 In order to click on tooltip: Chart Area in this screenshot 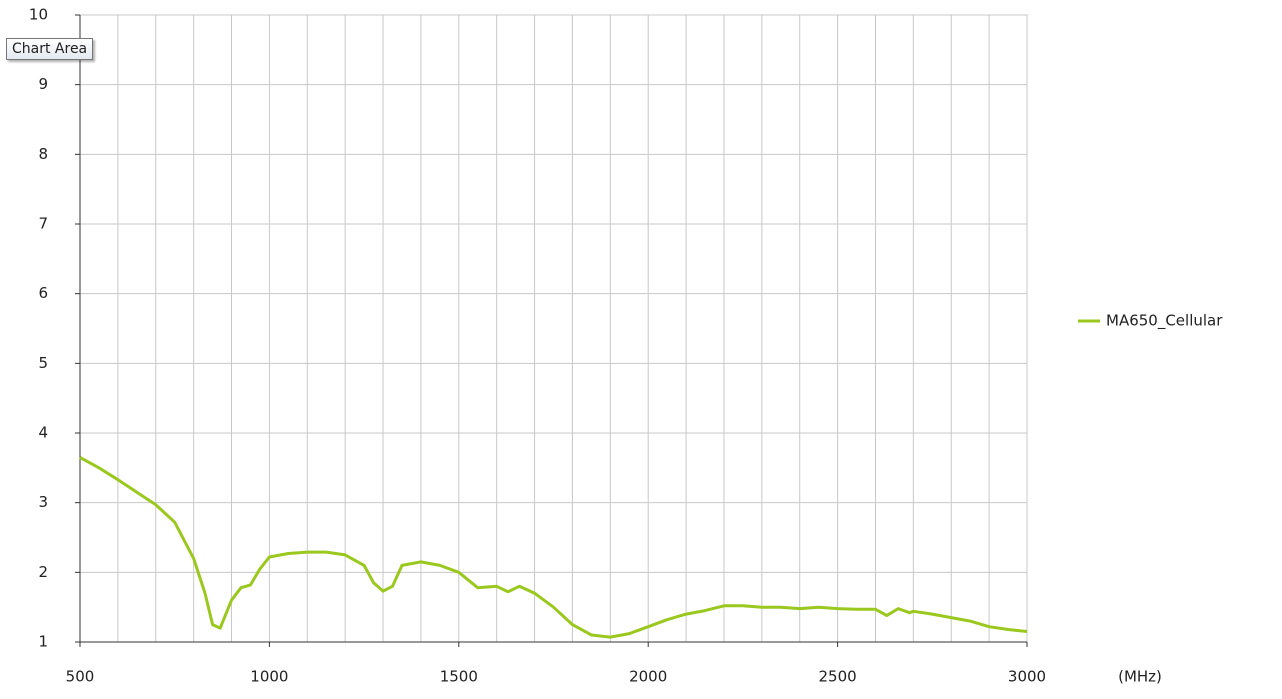, I will do `click(50, 49)`.